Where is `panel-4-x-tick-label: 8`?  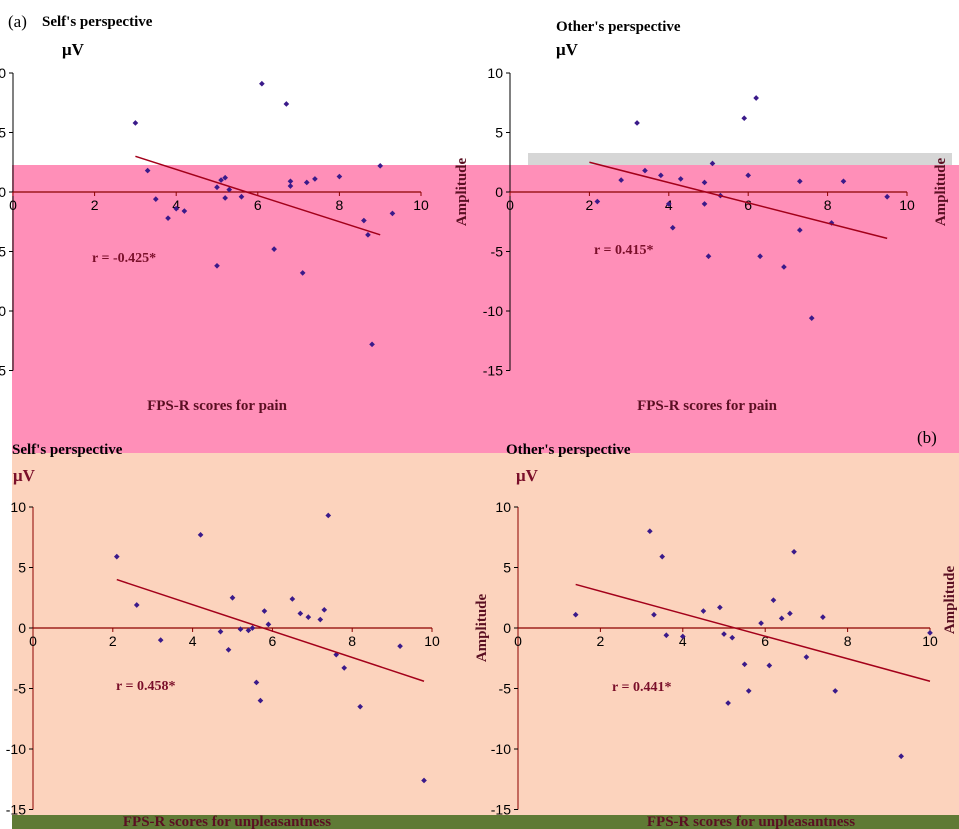 panel-4-x-tick-label: 8 is located at coordinates (848, 641).